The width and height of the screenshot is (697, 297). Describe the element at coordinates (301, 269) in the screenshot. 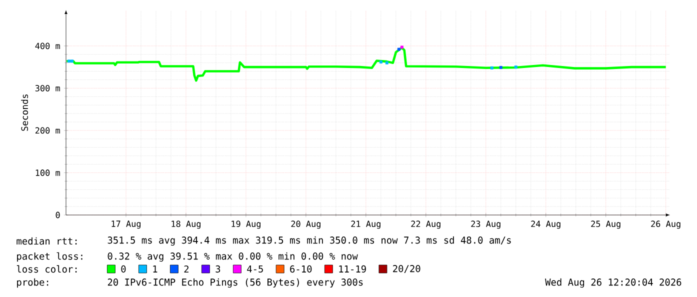

I see `legend-label: 6-10` at that location.